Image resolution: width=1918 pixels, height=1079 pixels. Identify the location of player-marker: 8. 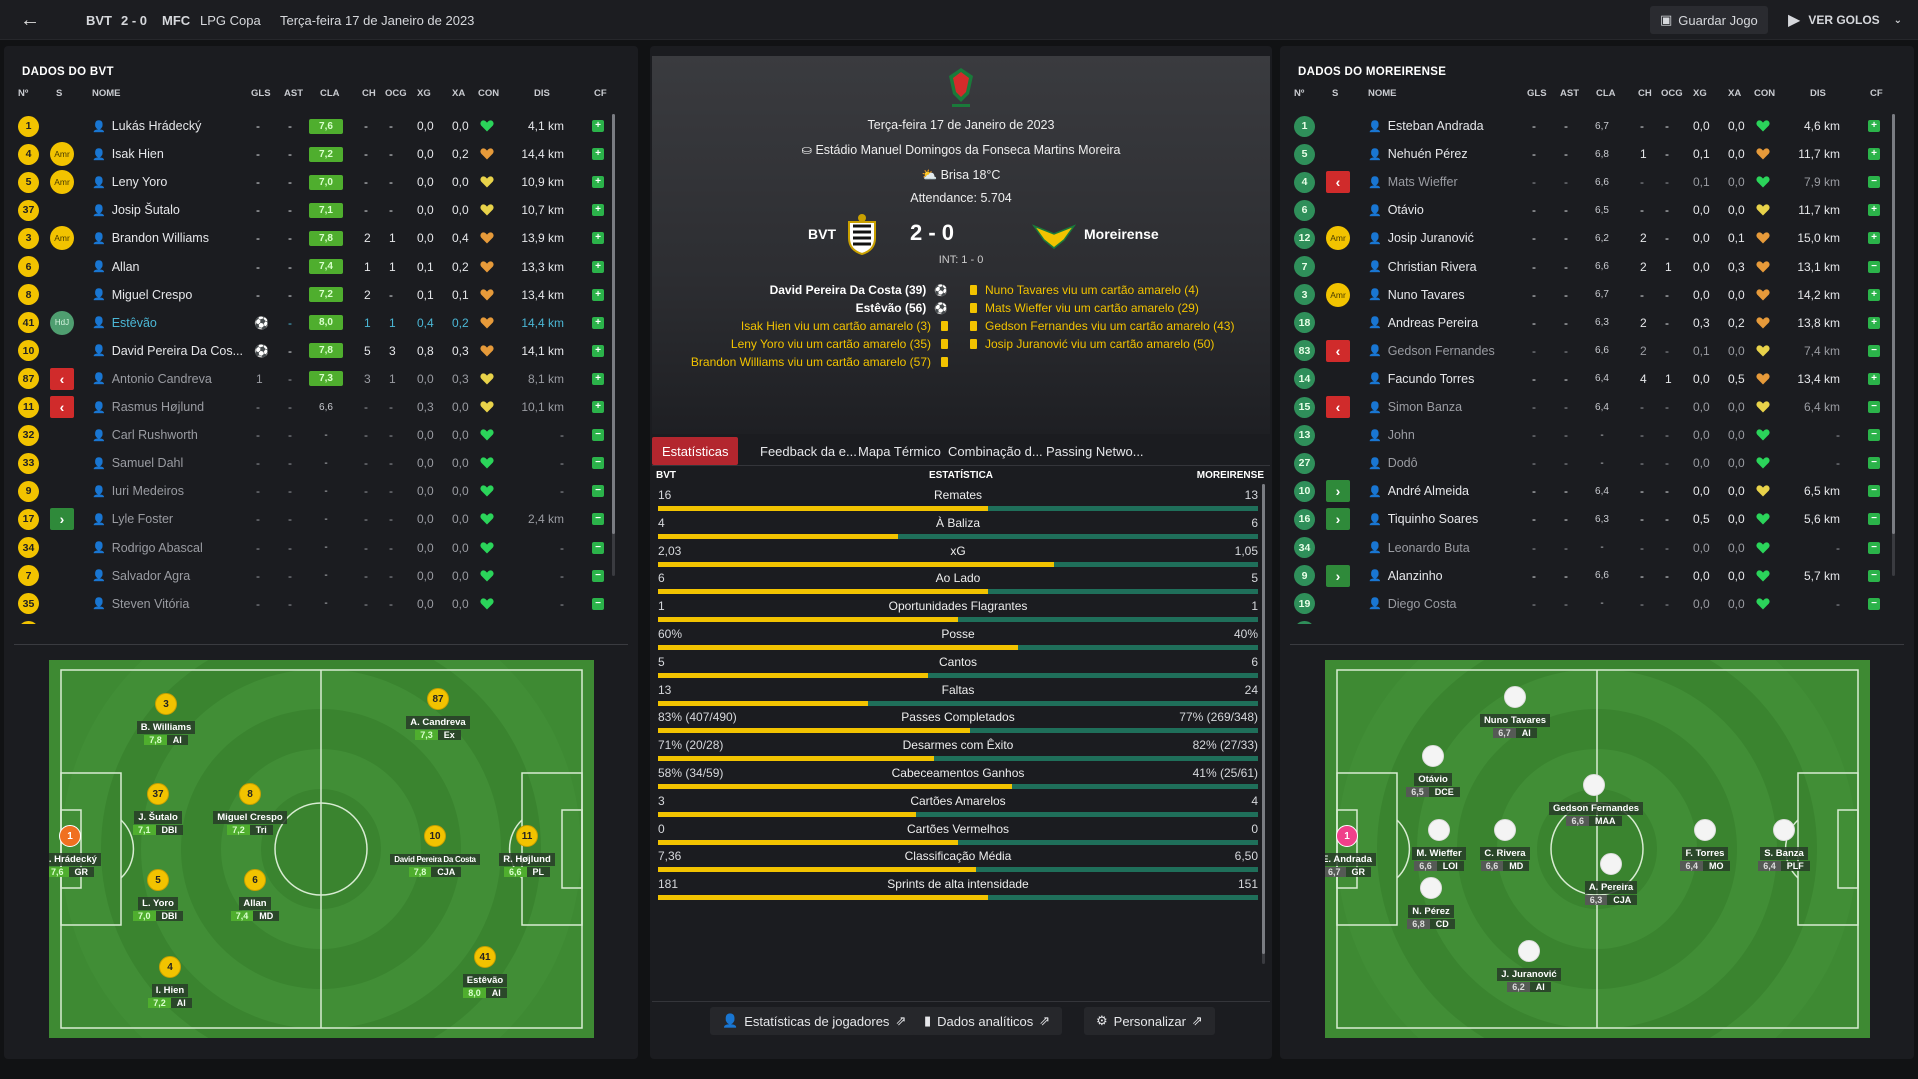
(250, 794).